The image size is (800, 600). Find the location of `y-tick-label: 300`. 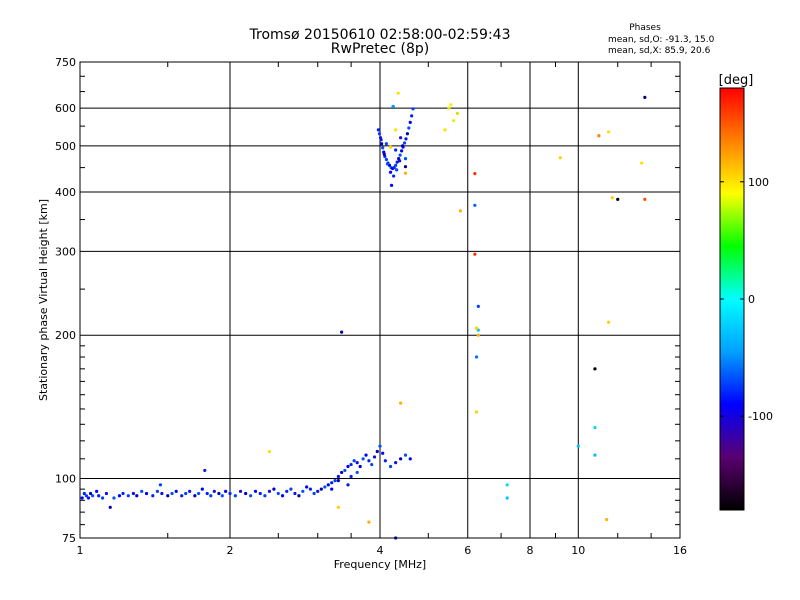

y-tick-label: 300 is located at coordinates (65, 251).